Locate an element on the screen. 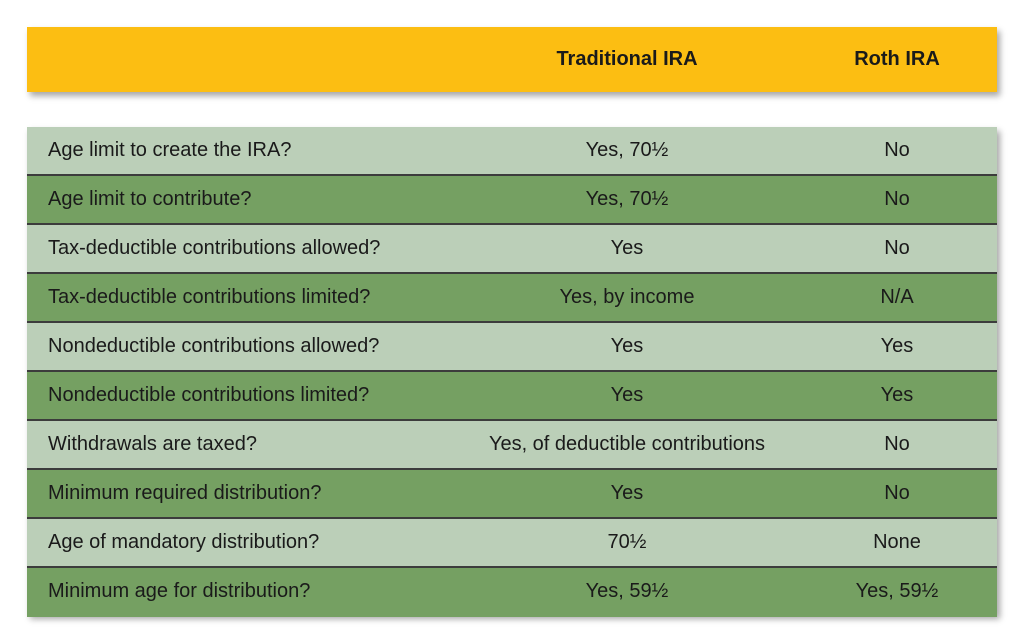  traditional-value: Yes, of deductible contributions is located at coordinates (627, 444).